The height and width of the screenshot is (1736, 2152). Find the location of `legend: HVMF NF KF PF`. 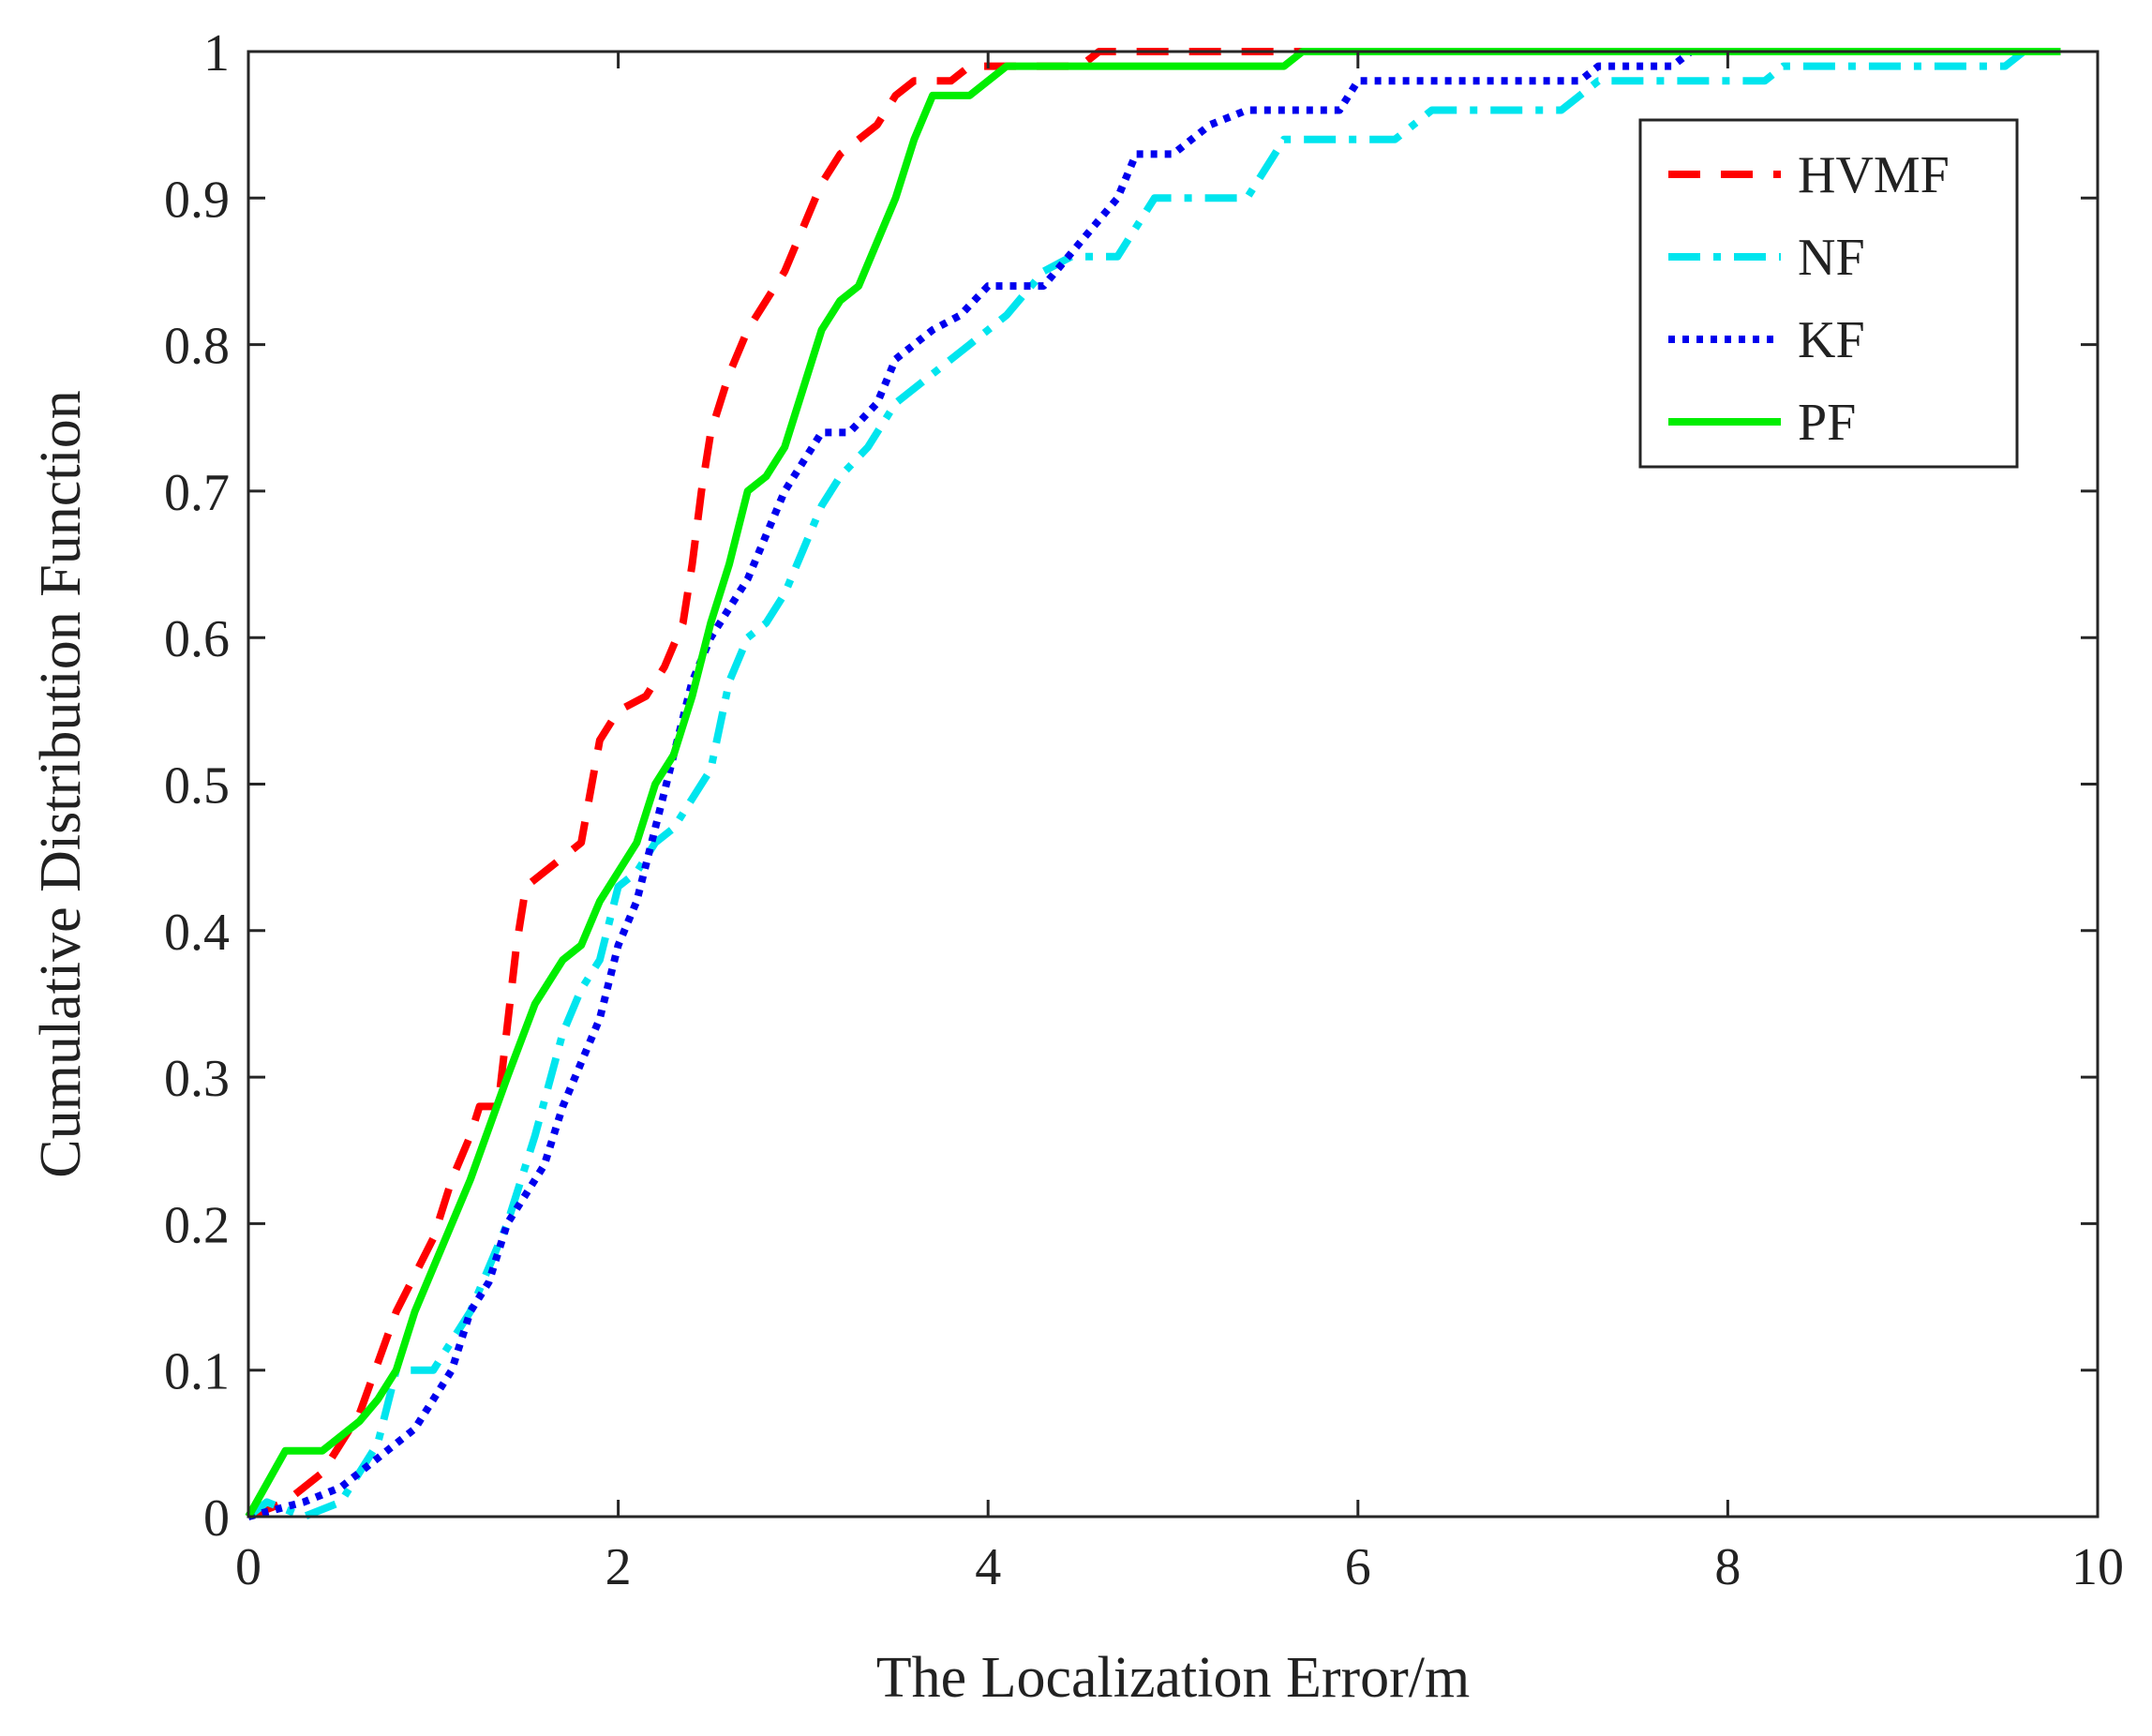

legend: HVMF NF KF PF is located at coordinates (1828, 293).